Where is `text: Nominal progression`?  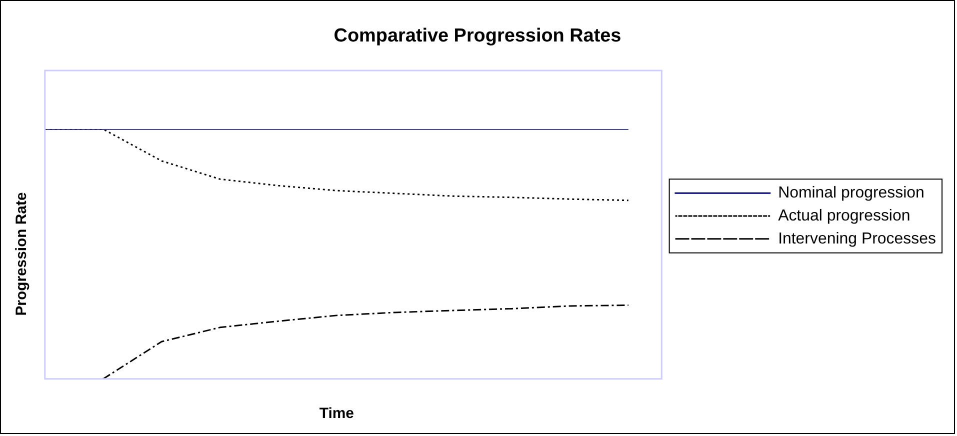 text: Nominal progression is located at coordinates (851, 193).